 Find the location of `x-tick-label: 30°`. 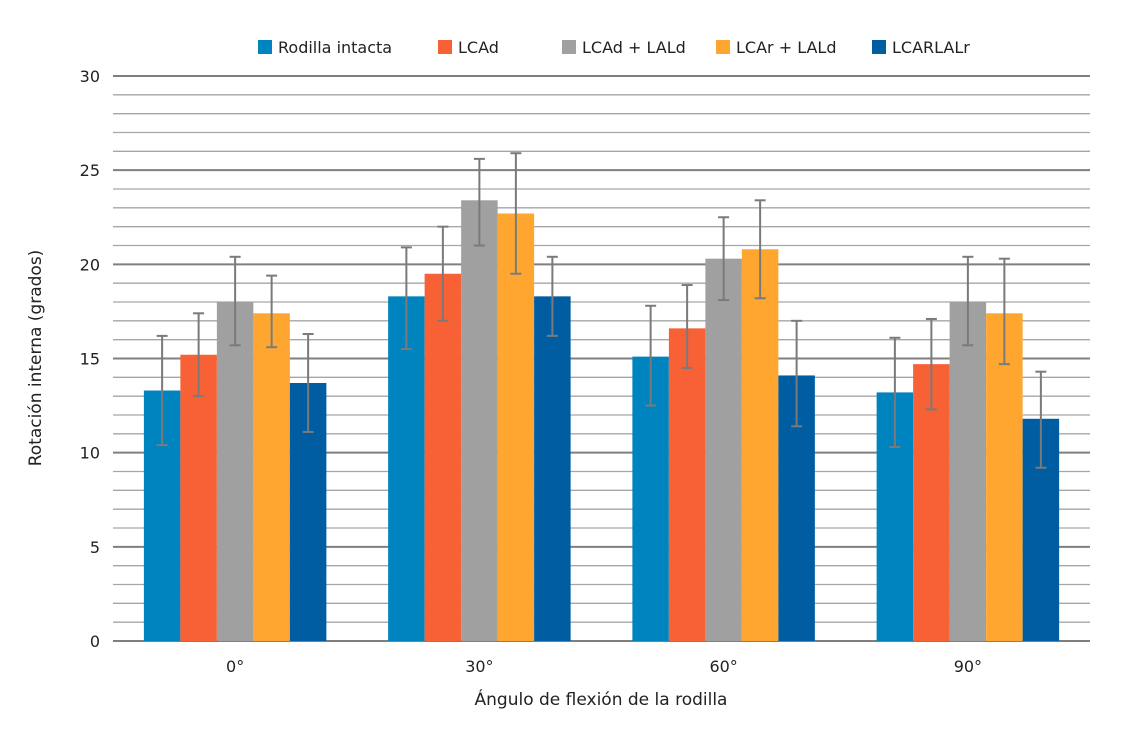

x-tick-label: 30° is located at coordinates (479, 666).